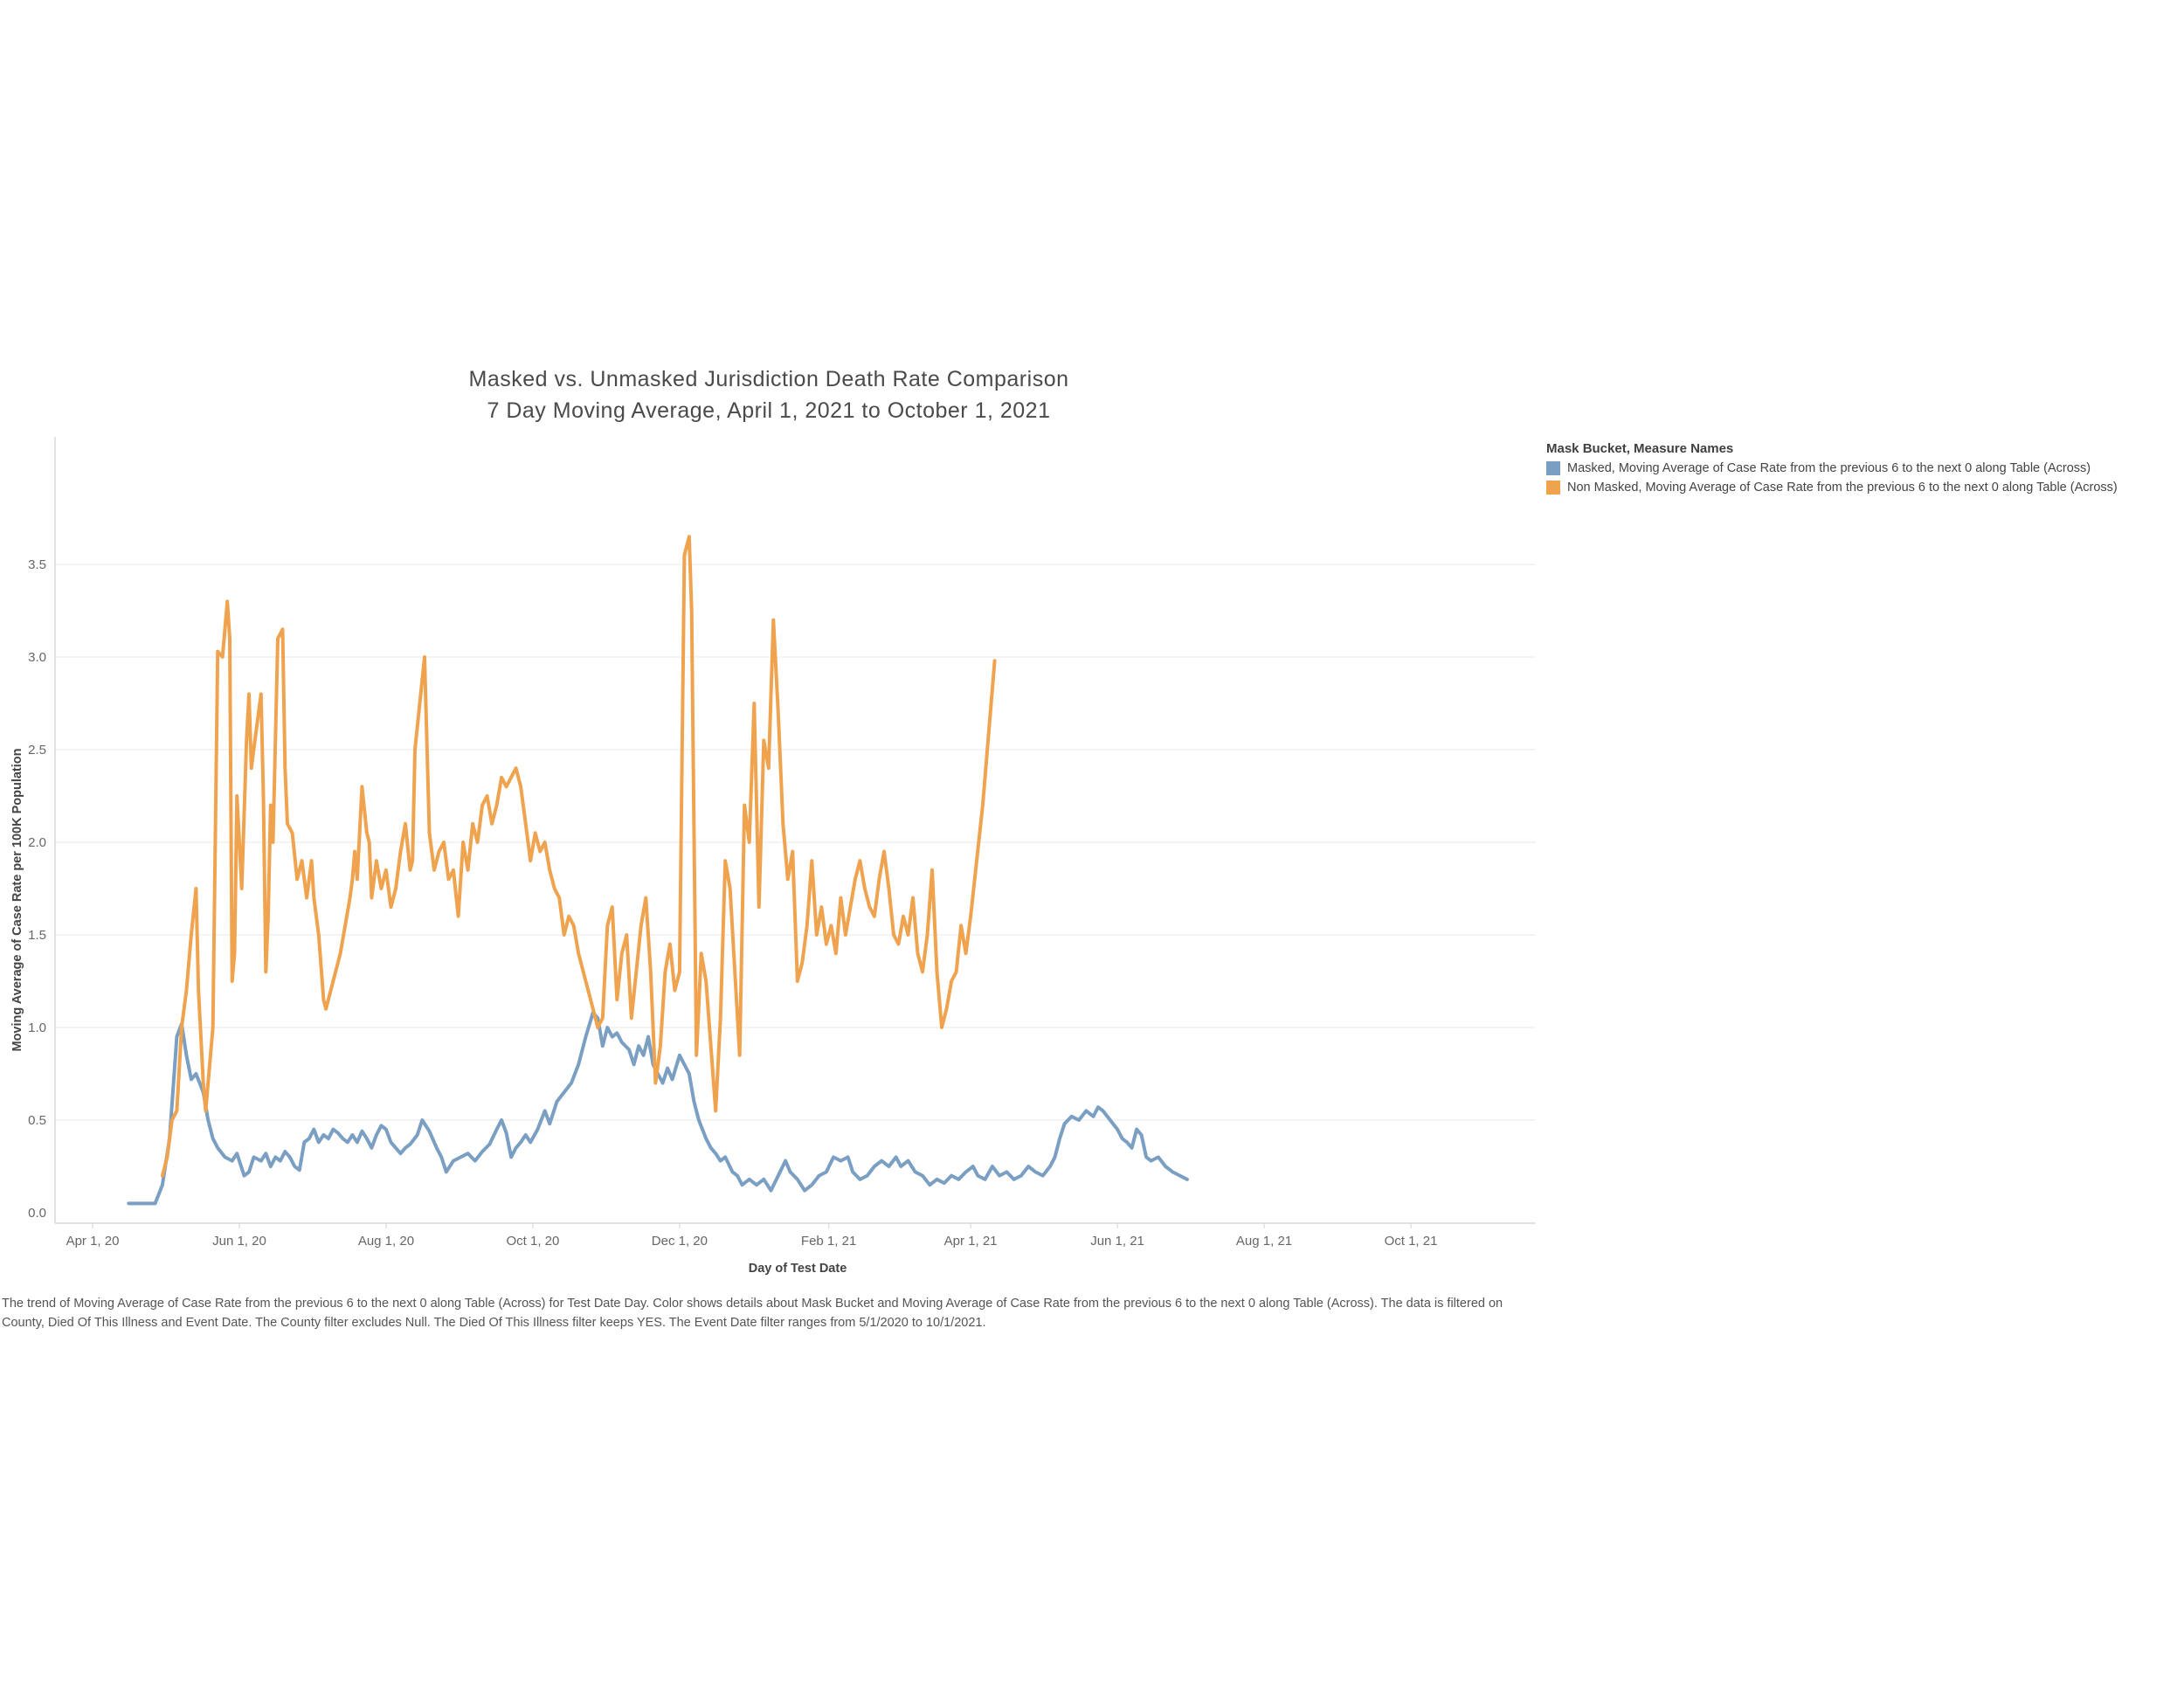 The width and height of the screenshot is (2184, 1688). I want to click on x-tick-label: Apr 1, 21, so click(971, 1241).